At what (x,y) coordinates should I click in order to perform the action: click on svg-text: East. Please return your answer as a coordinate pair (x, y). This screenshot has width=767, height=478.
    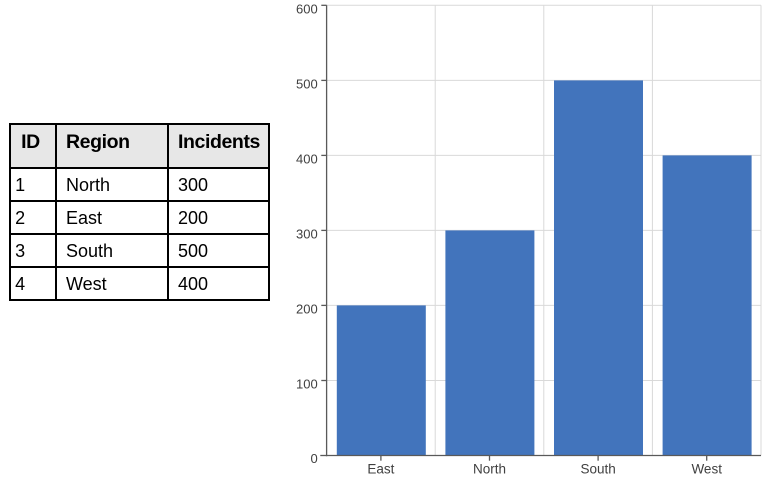
    Looking at the image, I should click on (380, 469).